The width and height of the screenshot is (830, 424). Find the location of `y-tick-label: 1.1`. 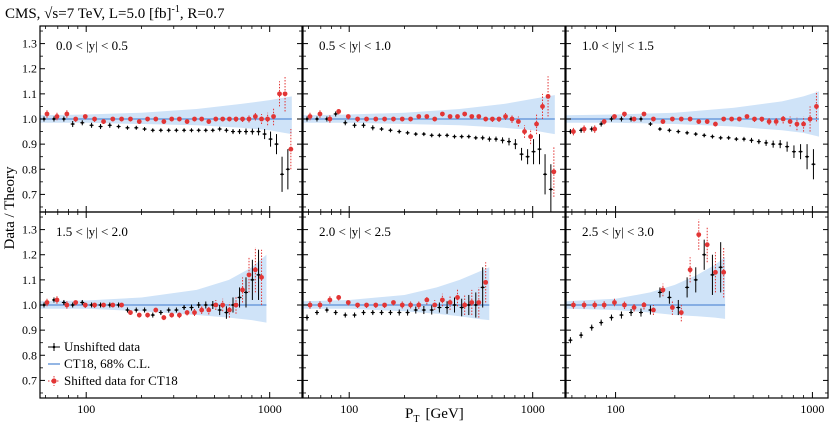

y-tick-label: 1.1 is located at coordinates (29, 280).